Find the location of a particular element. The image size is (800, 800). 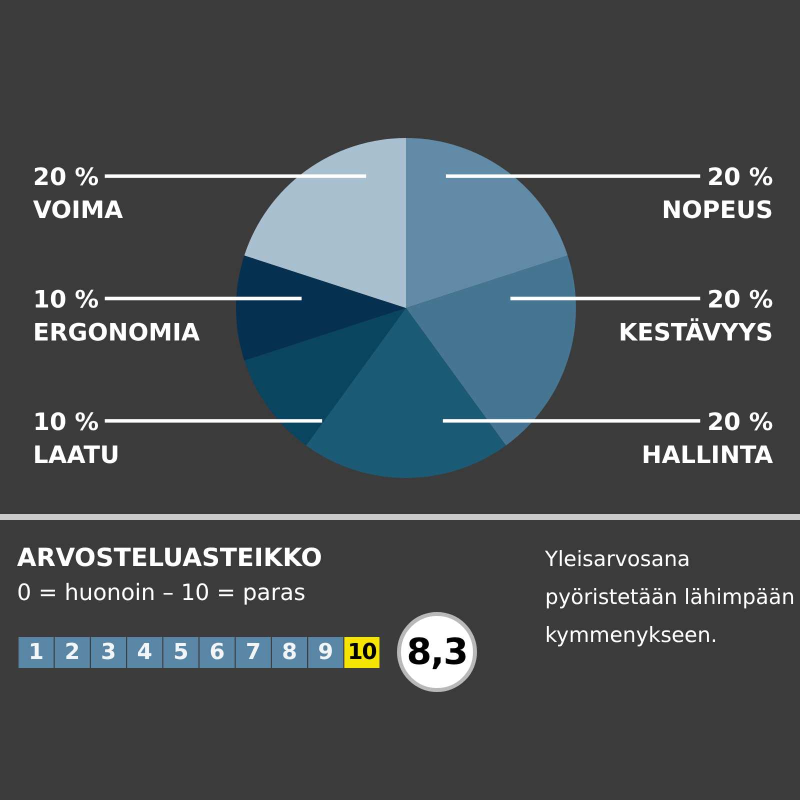

data-label: 8 is located at coordinates (290, 653).